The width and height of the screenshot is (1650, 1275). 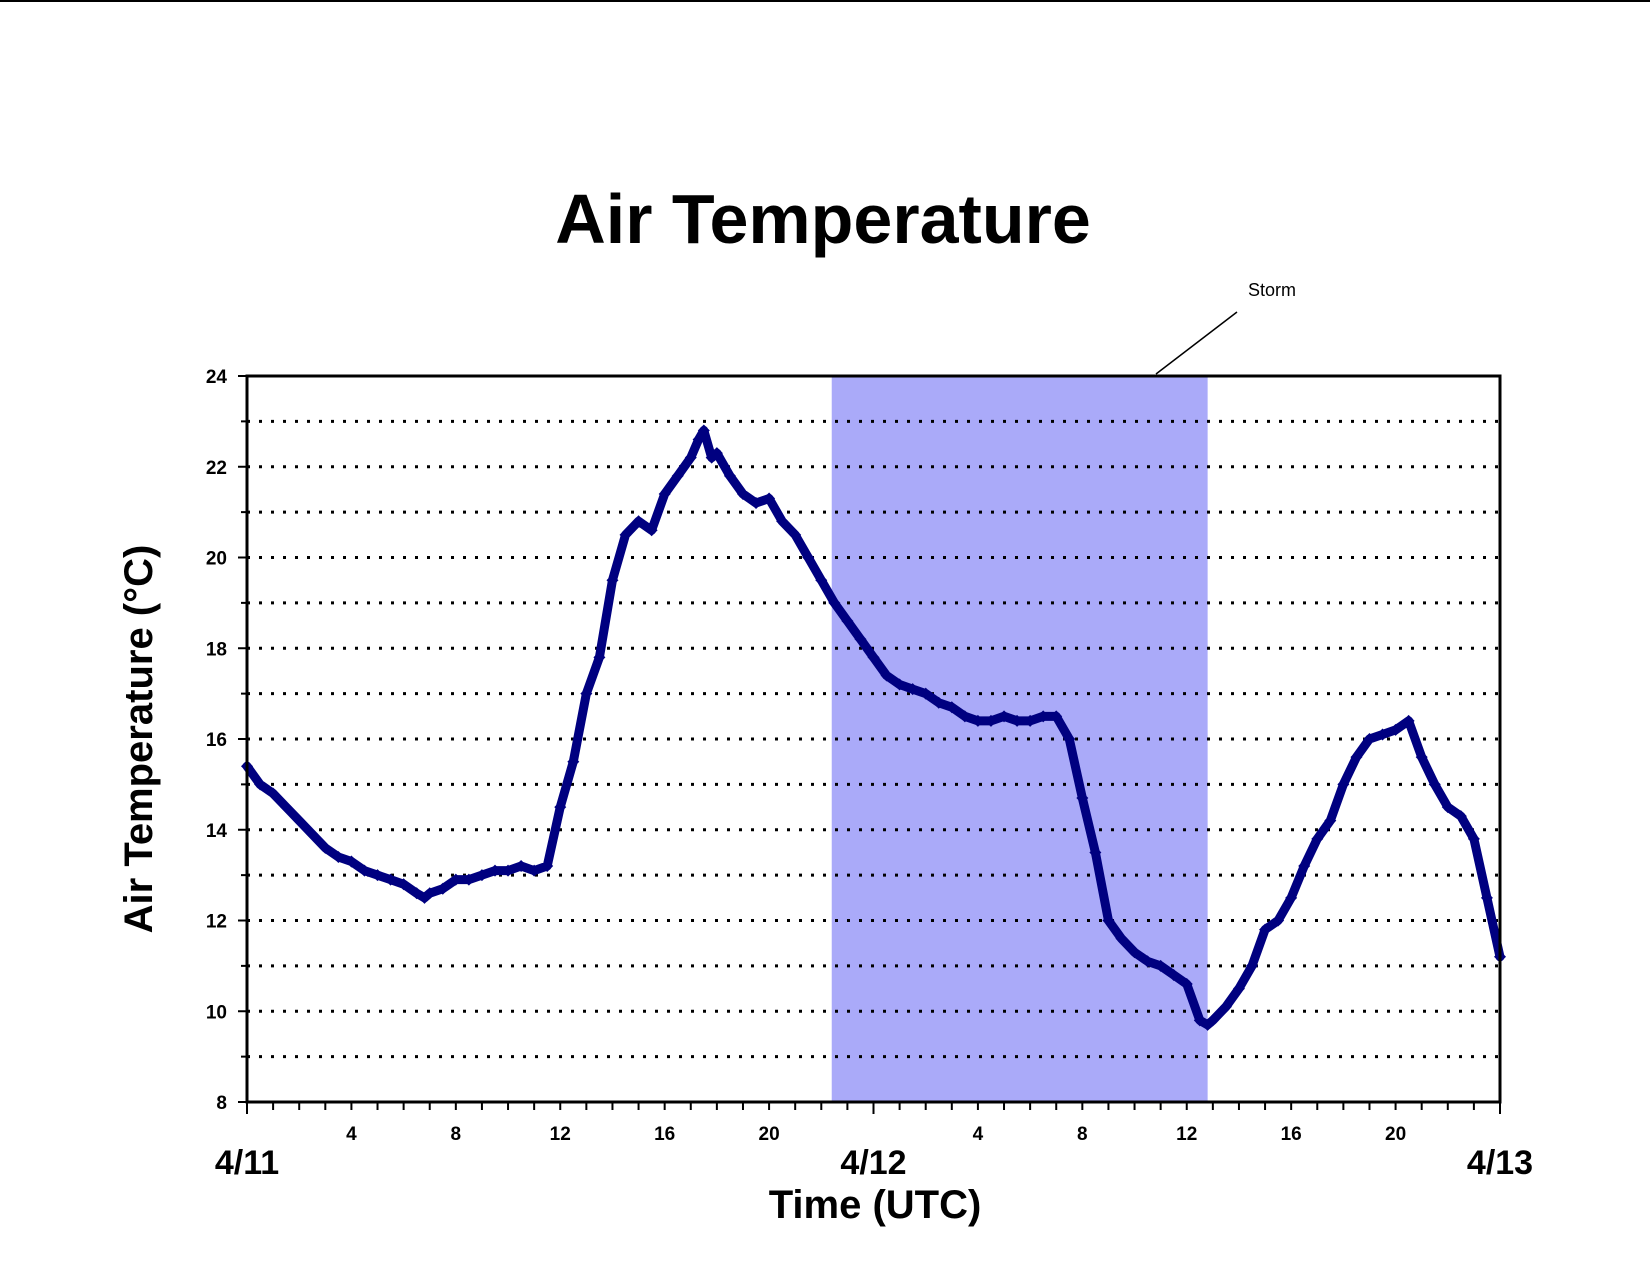 I want to click on y-tick-label: 12, so click(x=216, y=922).